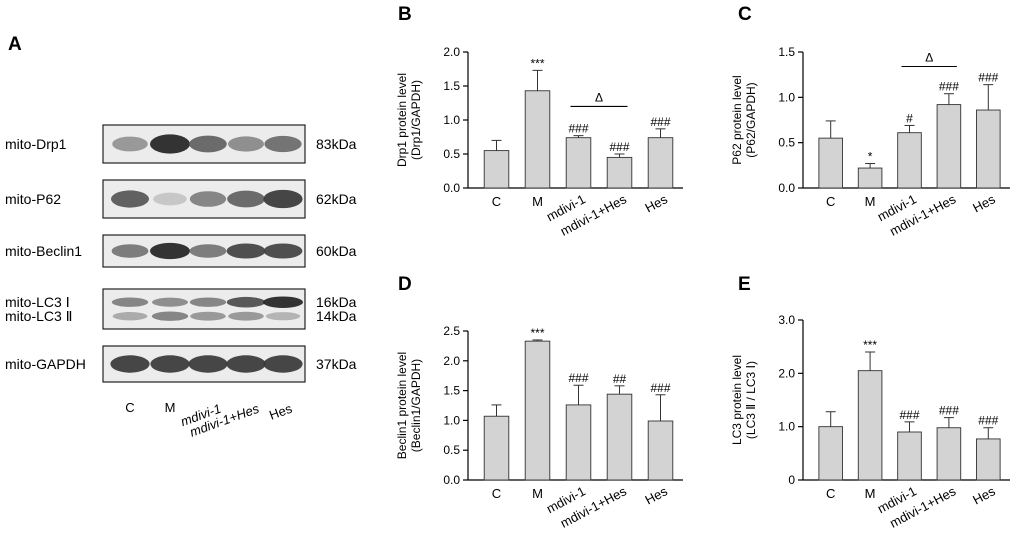 The image size is (1024, 540). Describe the element at coordinates (751, 119) in the screenshot. I see `y-axis-label: (P62/GAPDH)` at that location.